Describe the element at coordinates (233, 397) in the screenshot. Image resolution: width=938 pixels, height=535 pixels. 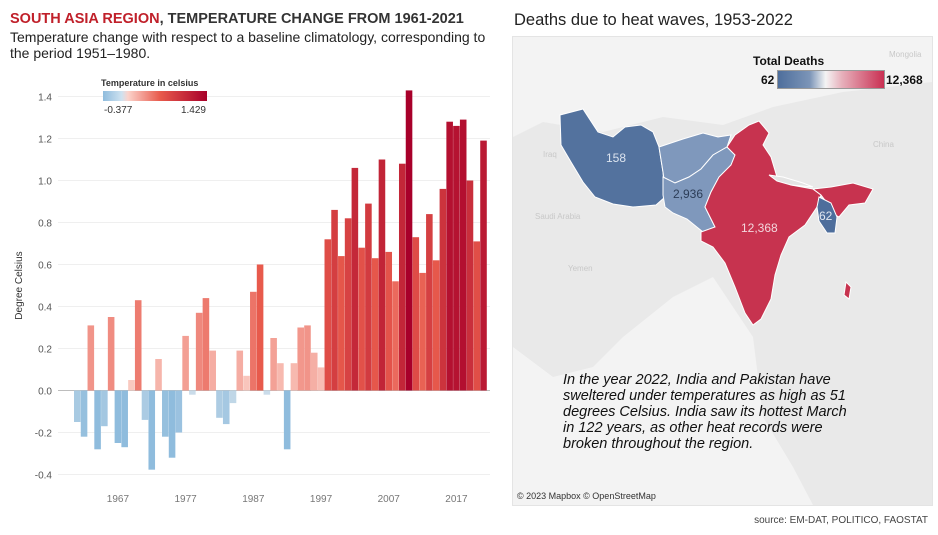
I see `bar-1984` at that location.